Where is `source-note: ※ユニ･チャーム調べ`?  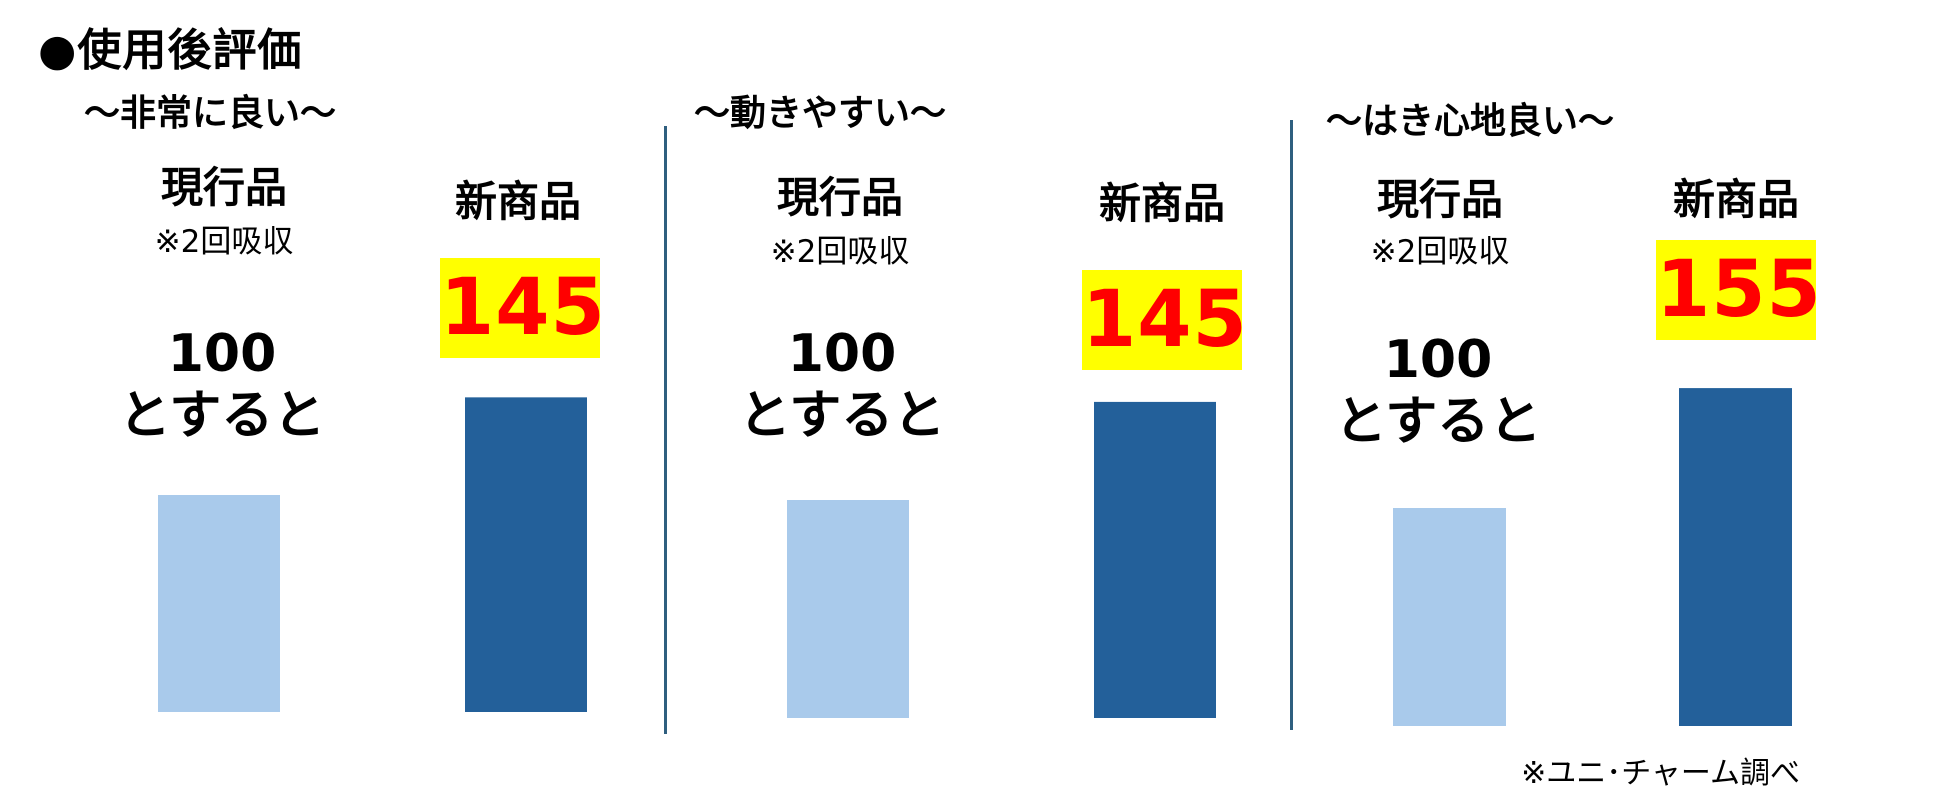
source-note: ※ユニ･チャーム調べ is located at coordinates (1660, 773).